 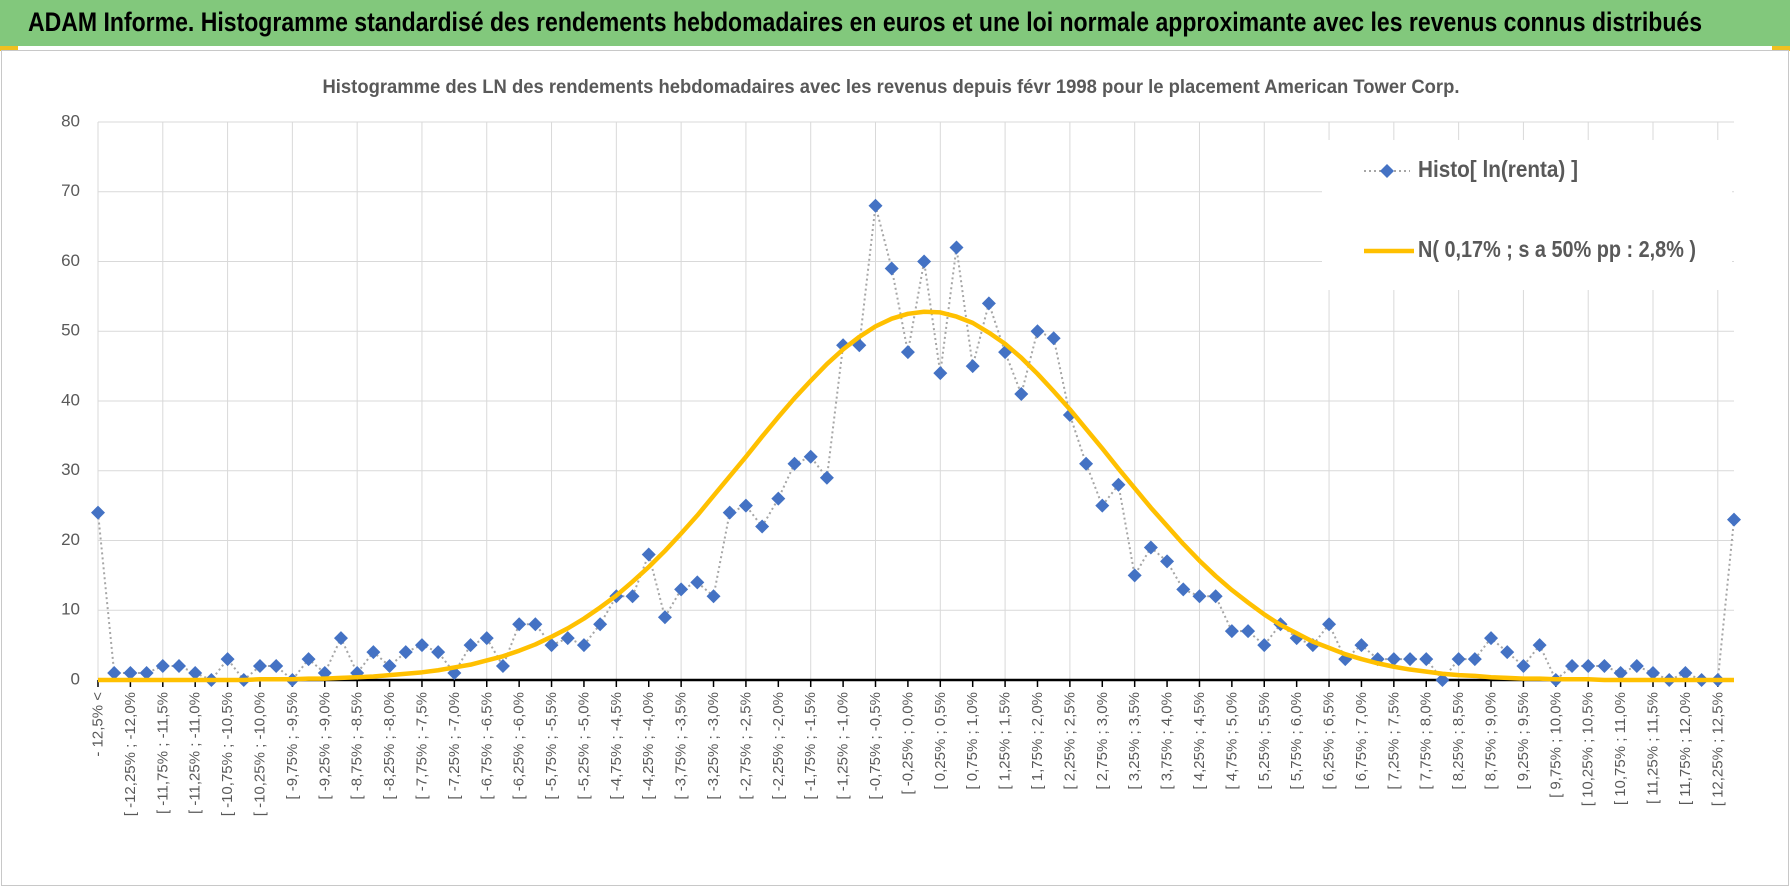 What do you see at coordinates (1264, 741) in the screenshot?
I see `x-tick-label: [ 5,25% ; 5,5%` at bounding box center [1264, 741].